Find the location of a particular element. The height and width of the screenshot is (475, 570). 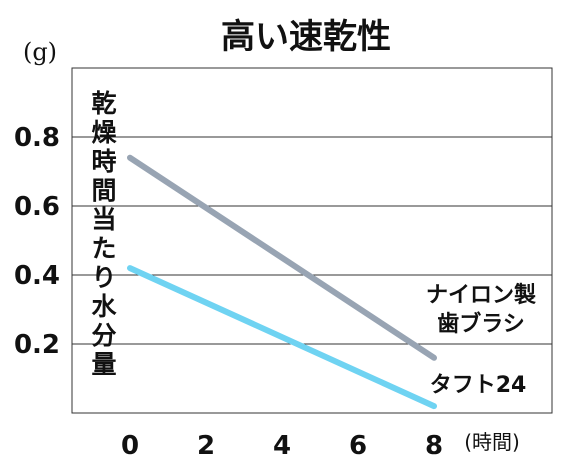

y-axis-label-char: 乾 is located at coordinates (103, 103).